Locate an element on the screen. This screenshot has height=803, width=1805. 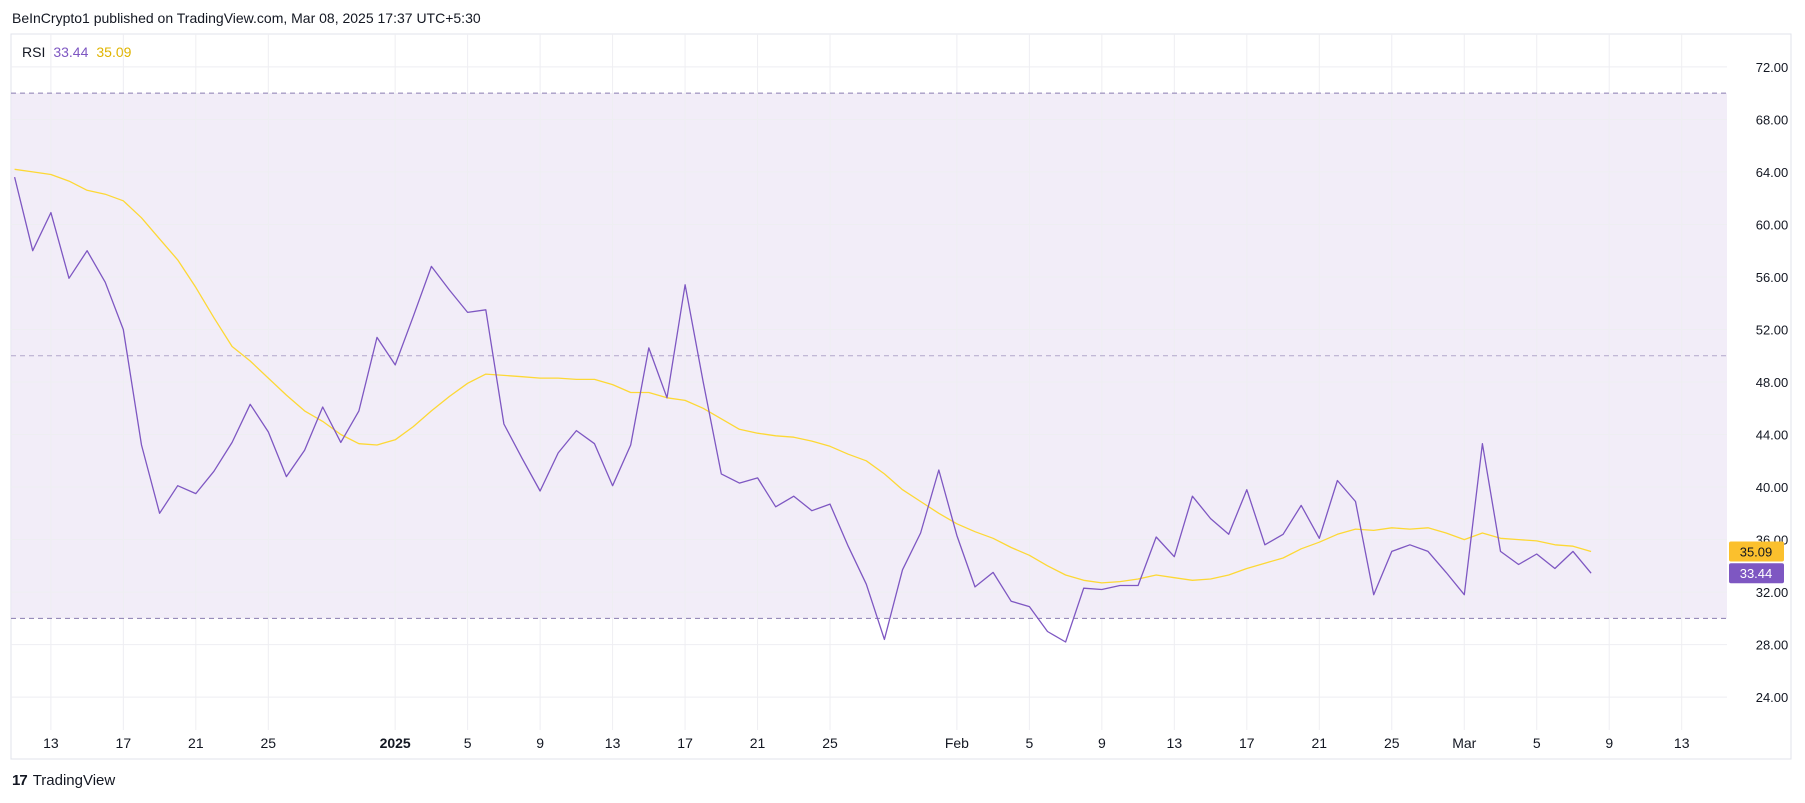
x-tick-label: Feb is located at coordinates (957, 743).